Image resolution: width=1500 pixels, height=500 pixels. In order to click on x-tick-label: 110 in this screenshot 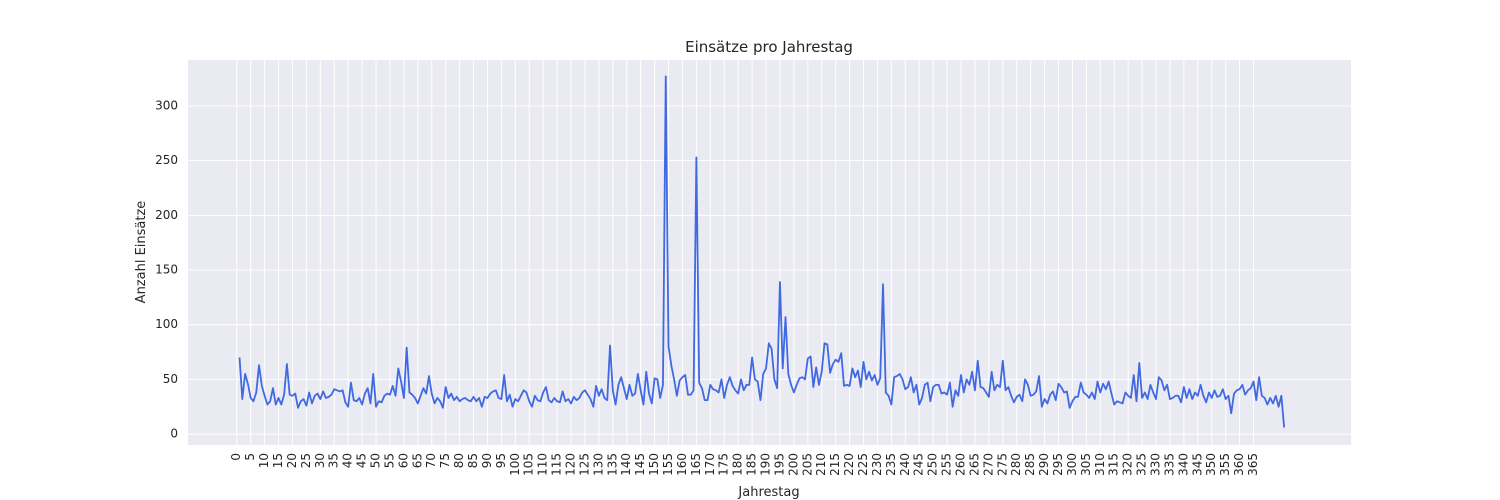, I will do `click(543, 464)`.